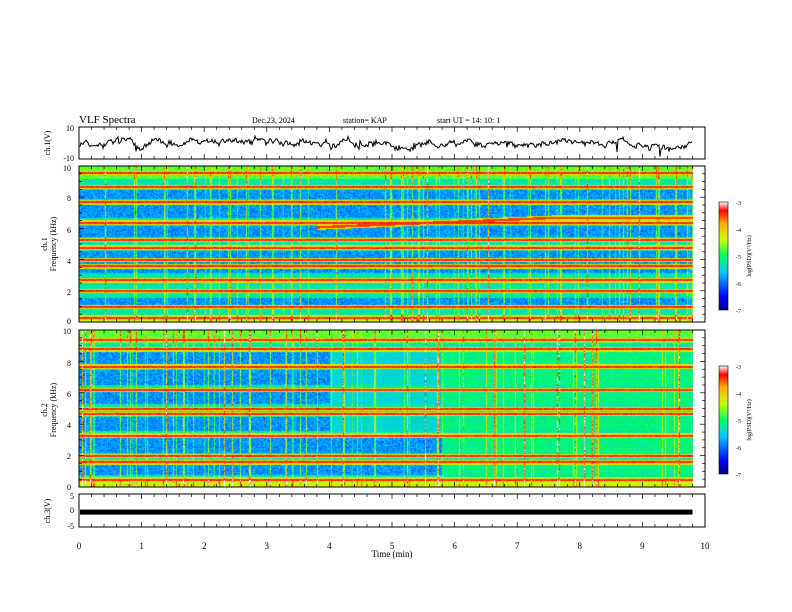 Image resolution: width=792 pixels, height=612 pixels. What do you see at coordinates (69, 394) in the screenshot?
I see `ch2-ytick-6: 6` at bounding box center [69, 394].